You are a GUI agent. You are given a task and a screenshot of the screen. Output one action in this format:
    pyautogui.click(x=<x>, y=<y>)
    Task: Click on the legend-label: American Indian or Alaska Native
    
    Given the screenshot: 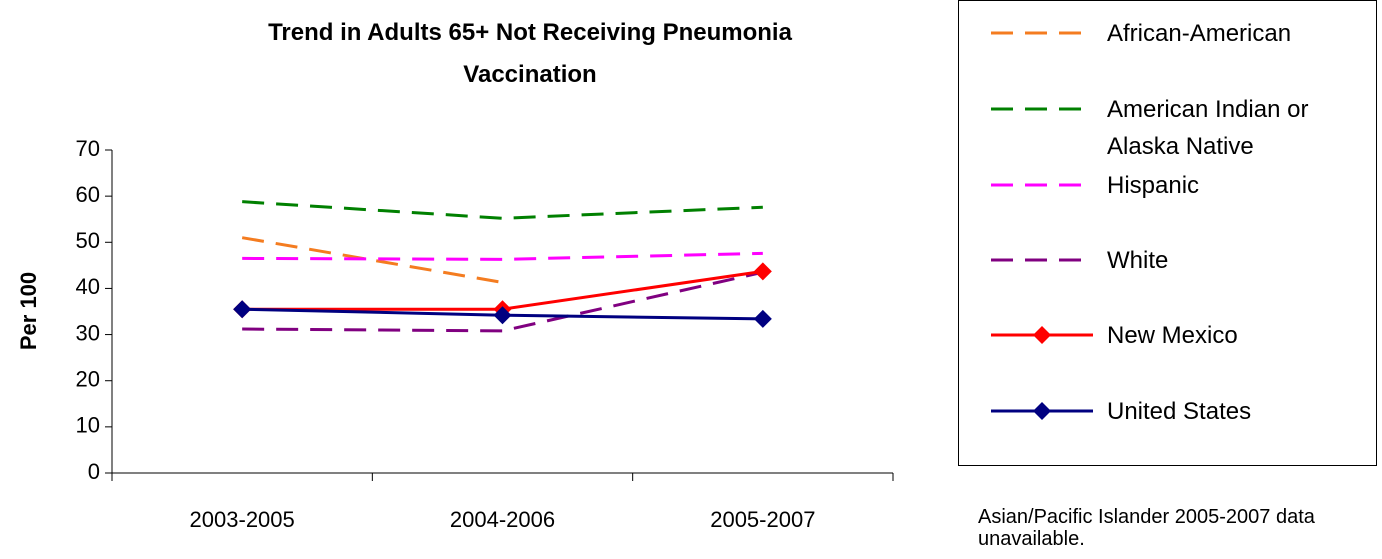 What is the action you would take?
    pyautogui.click(x=1208, y=128)
    